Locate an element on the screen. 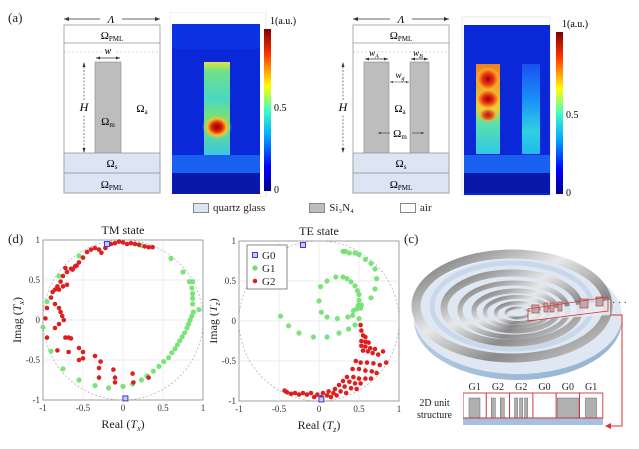  y-tick-label: 0.5 is located at coordinates (231, 281).